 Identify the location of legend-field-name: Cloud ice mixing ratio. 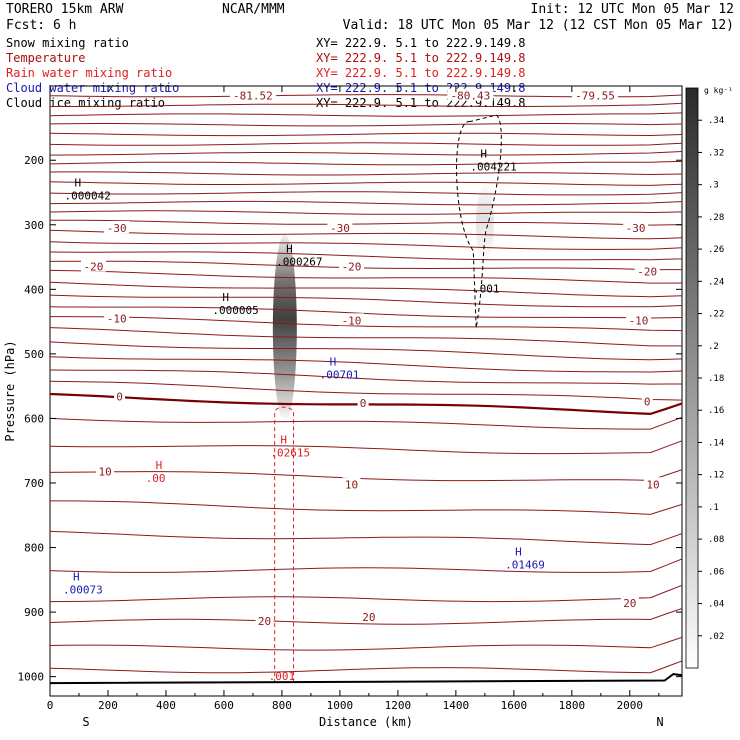
(85, 103).